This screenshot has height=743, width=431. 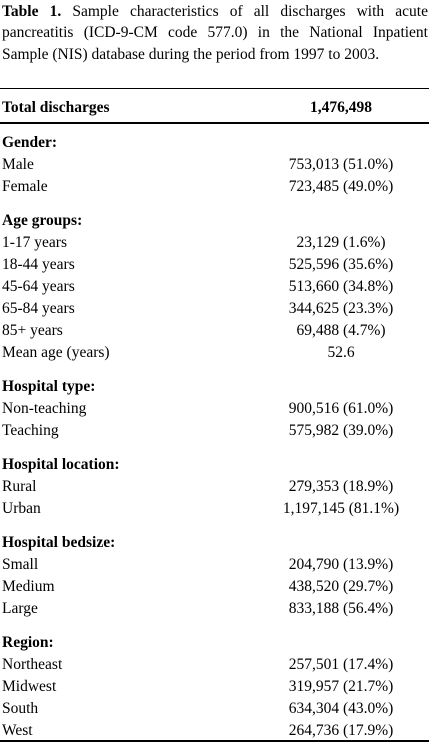 I want to click on table-row: Medium 438,520 (29.7%), so click(x=216, y=587).